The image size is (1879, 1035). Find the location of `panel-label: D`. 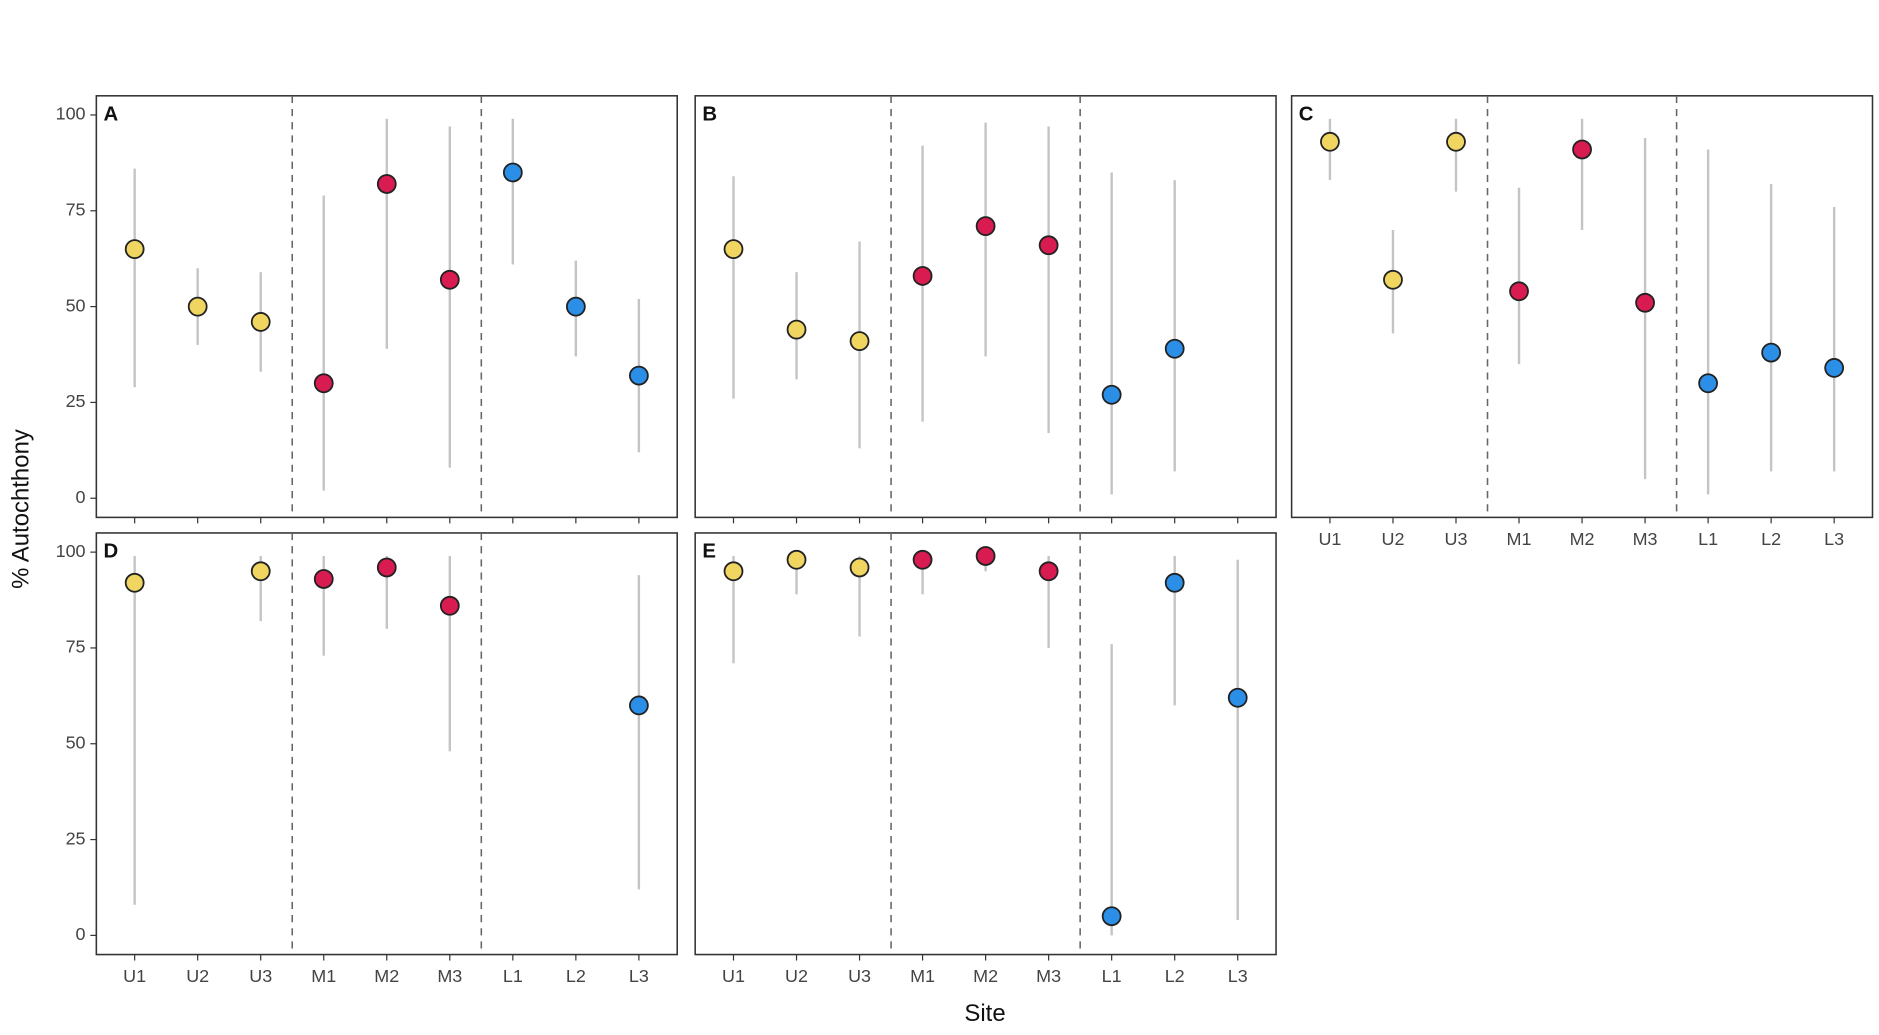

panel-label: D is located at coordinates (111, 552).